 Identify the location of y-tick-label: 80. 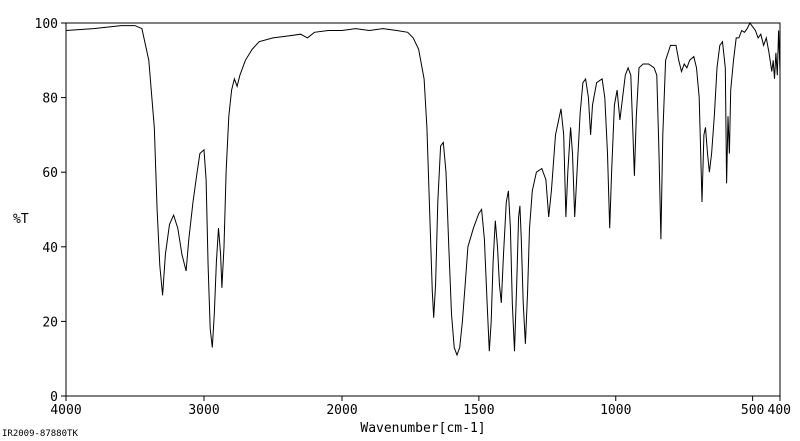
(50, 99).